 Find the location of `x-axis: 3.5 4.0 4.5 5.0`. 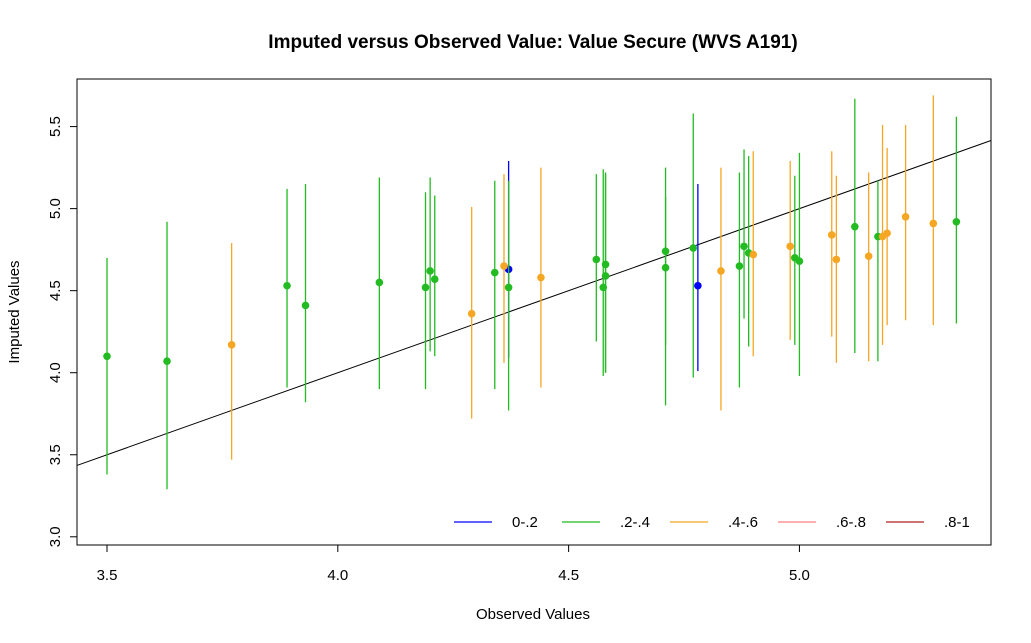

x-axis: 3.5 4.0 4.5 5.0 is located at coordinates (453, 564).